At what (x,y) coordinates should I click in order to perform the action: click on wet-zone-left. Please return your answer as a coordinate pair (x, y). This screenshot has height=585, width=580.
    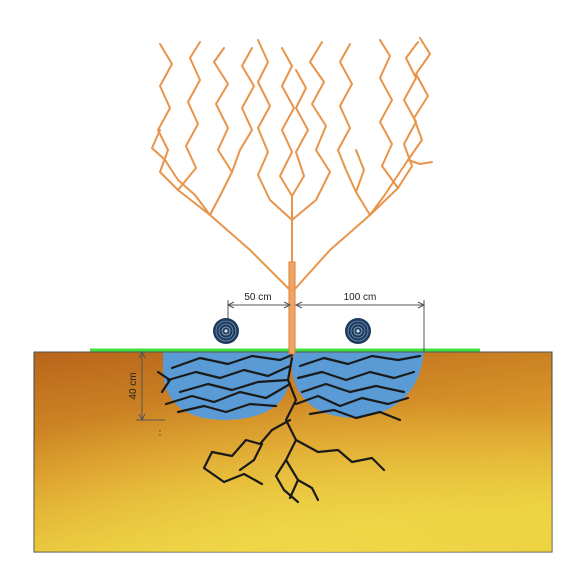
    Looking at the image, I should click on (226, 386).